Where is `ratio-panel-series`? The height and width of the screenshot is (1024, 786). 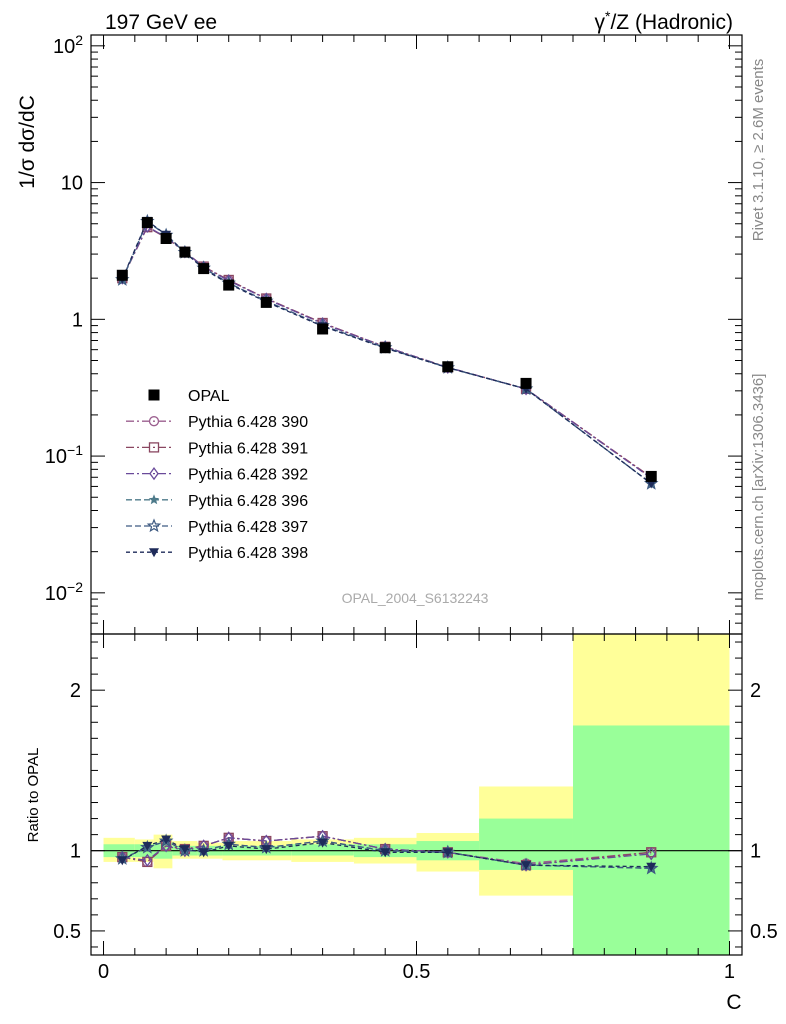 ratio-panel-series is located at coordinates (387, 852).